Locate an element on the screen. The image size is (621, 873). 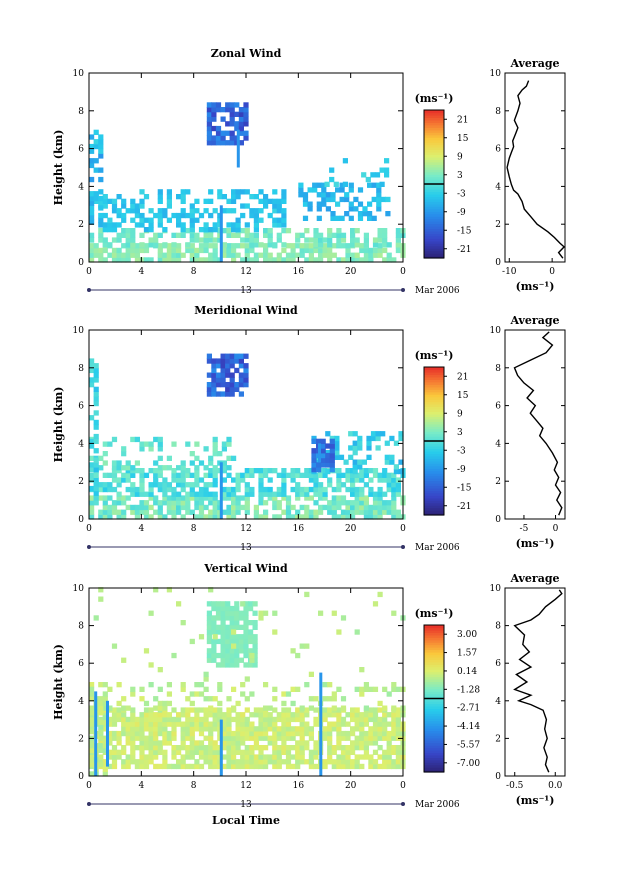
profile-x-tick-label: 0.0 is located at coordinates (555, 786).